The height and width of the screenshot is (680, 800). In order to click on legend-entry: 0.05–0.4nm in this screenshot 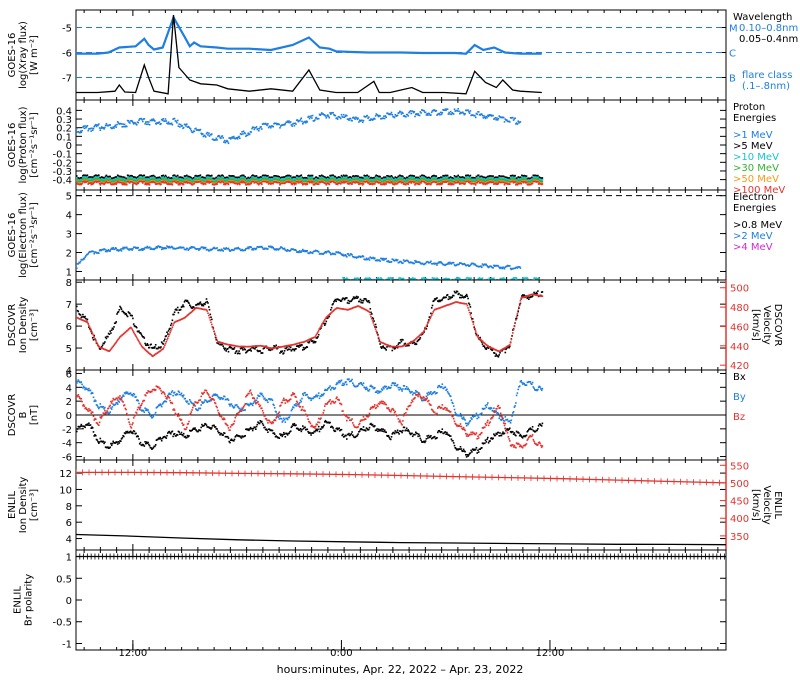, I will do `click(768, 39)`.